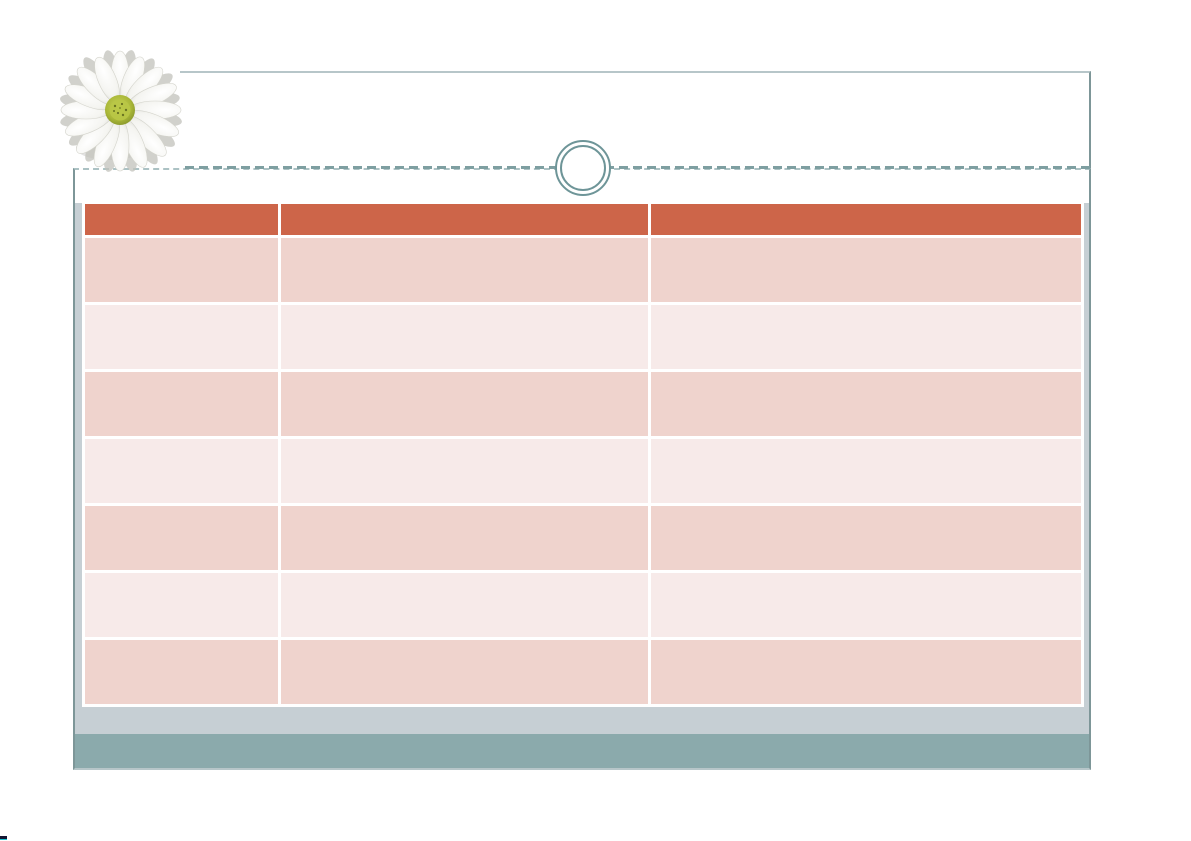 The height and width of the screenshot is (841, 1191). I want to click on teal-footer-band, so click(582, 751).